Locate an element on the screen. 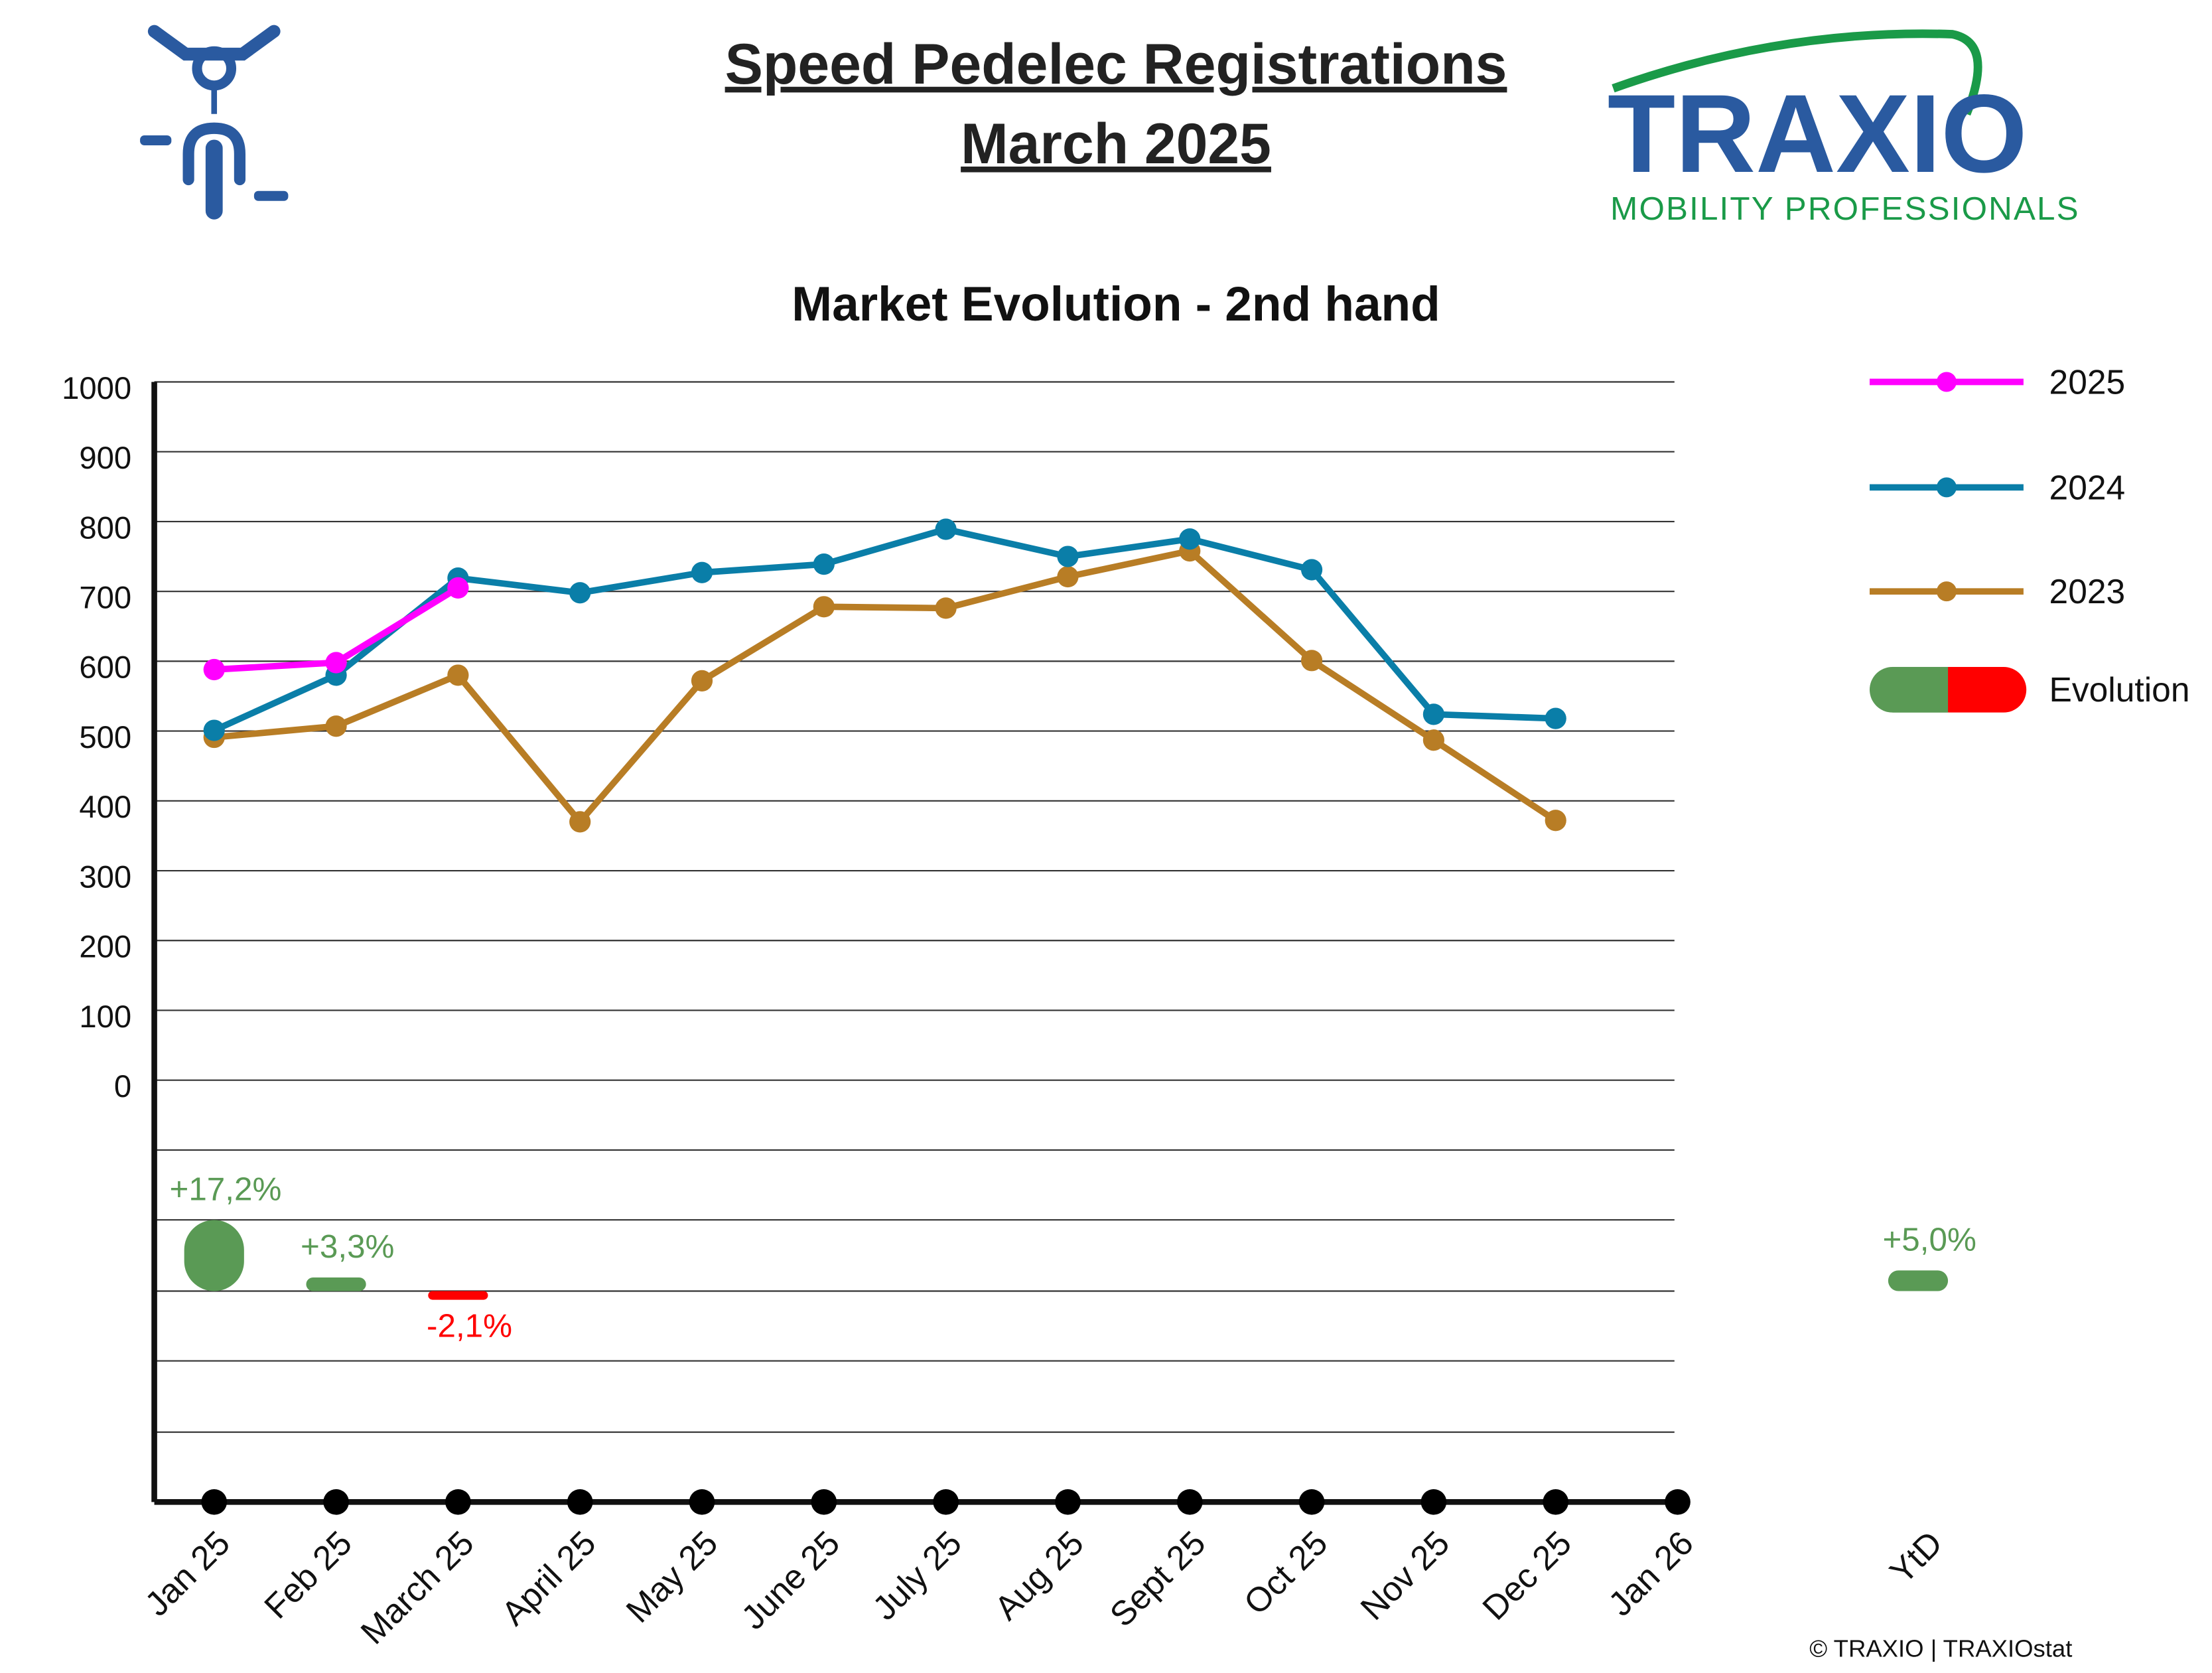 Image resolution: width=2212 pixels, height=1673 pixels. x-tick-label: July 25 is located at coordinates (917, 1576).